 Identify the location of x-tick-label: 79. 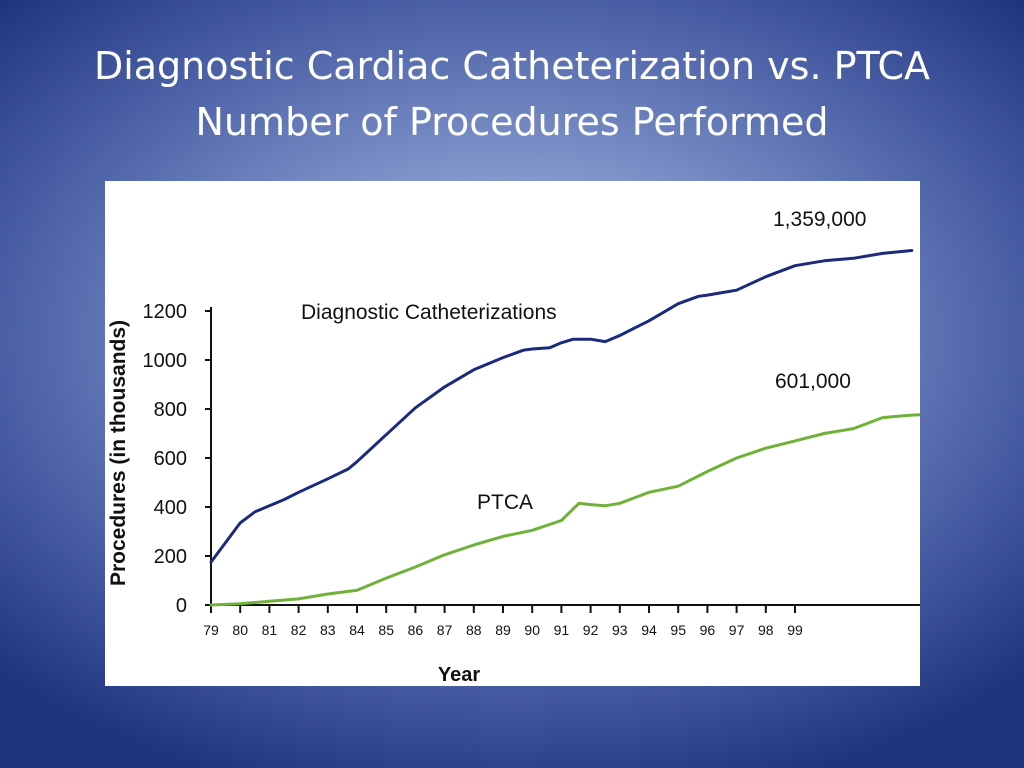
(211, 630).